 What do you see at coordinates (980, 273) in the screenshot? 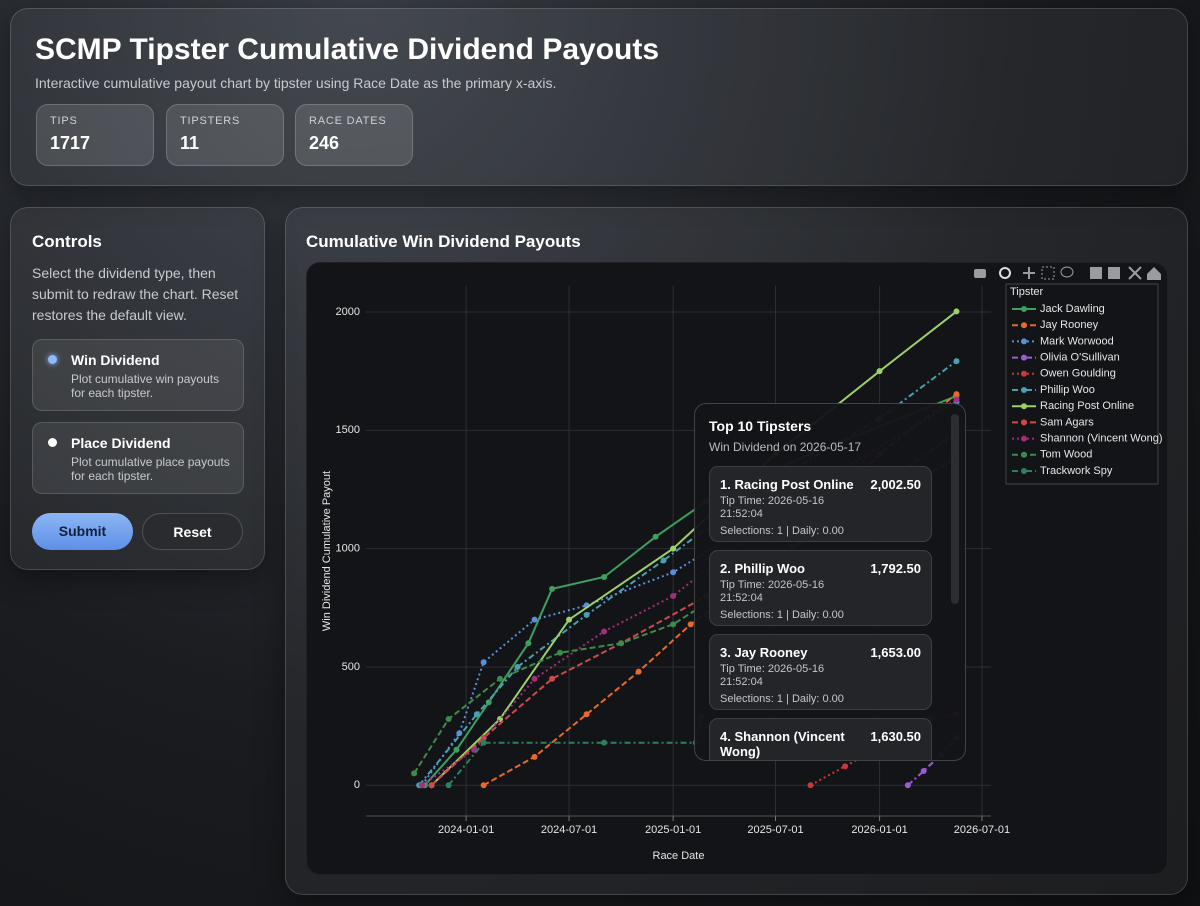
I see `camera-icon` at bounding box center [980, 273].